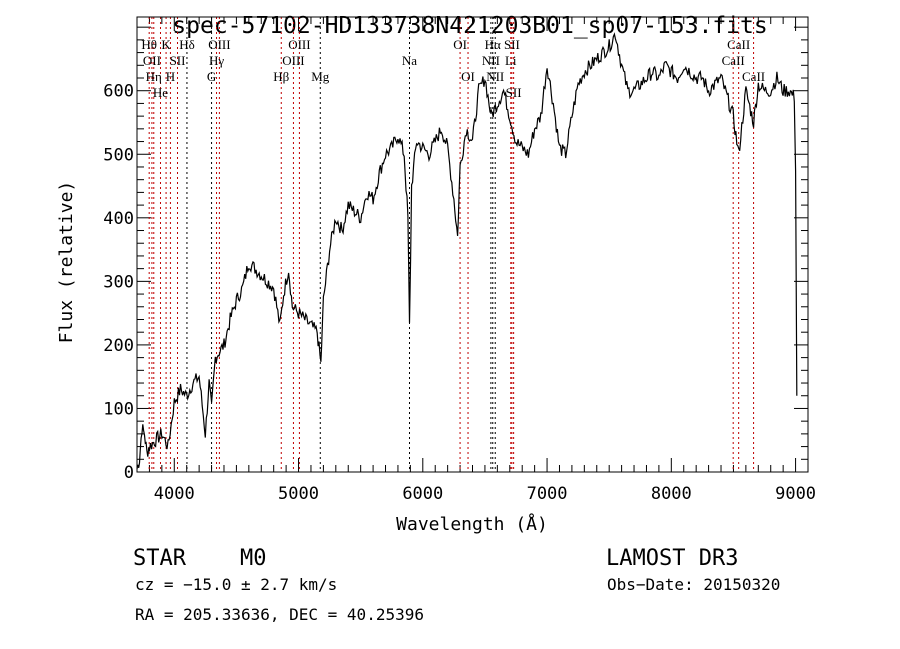 The width and height of the screenshot is (900, 649). Describe the element at coordinates (216, 60) in the screenshot. I see `spectral-line-label: Hγ` at that location.